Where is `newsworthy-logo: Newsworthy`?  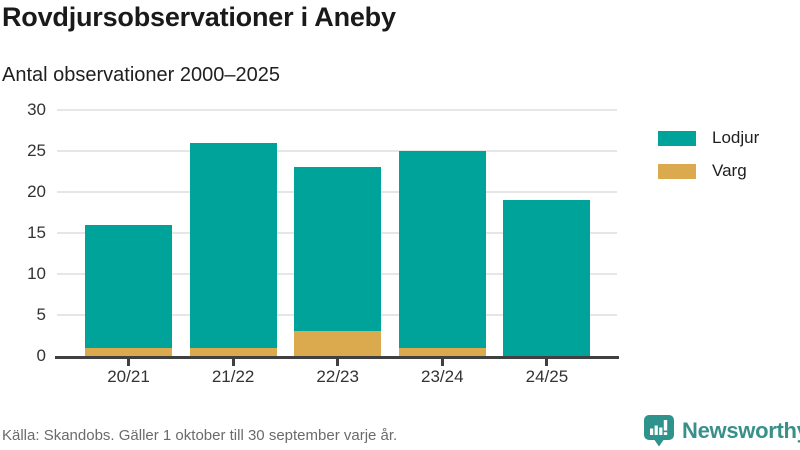
newsworthy-logo: Newsworthy is located at coordinates (721, 430).